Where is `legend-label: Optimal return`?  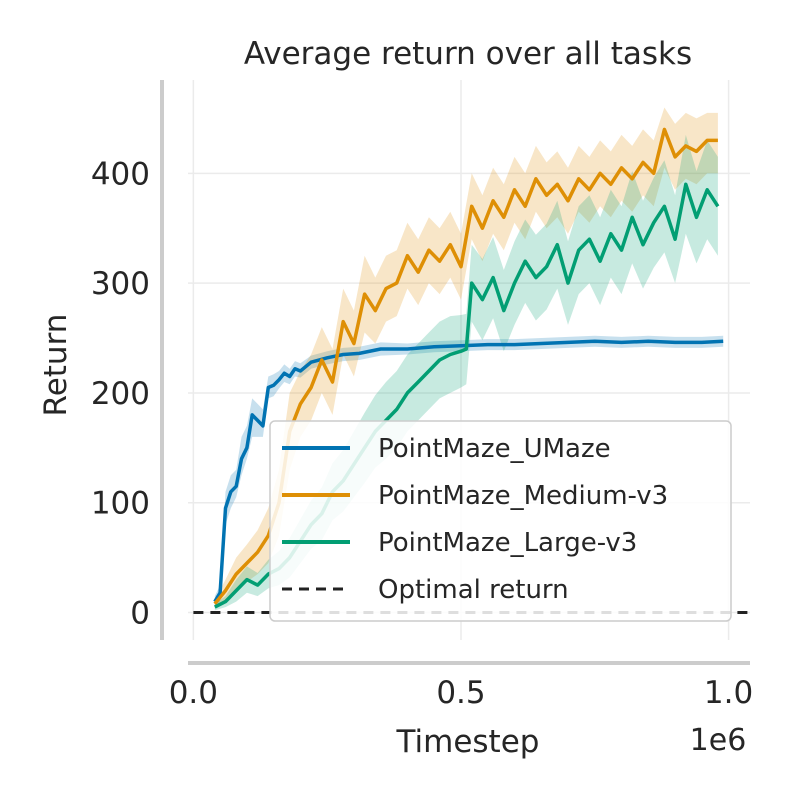
legend-label: Optimal return is located at coordinates (473, 590).